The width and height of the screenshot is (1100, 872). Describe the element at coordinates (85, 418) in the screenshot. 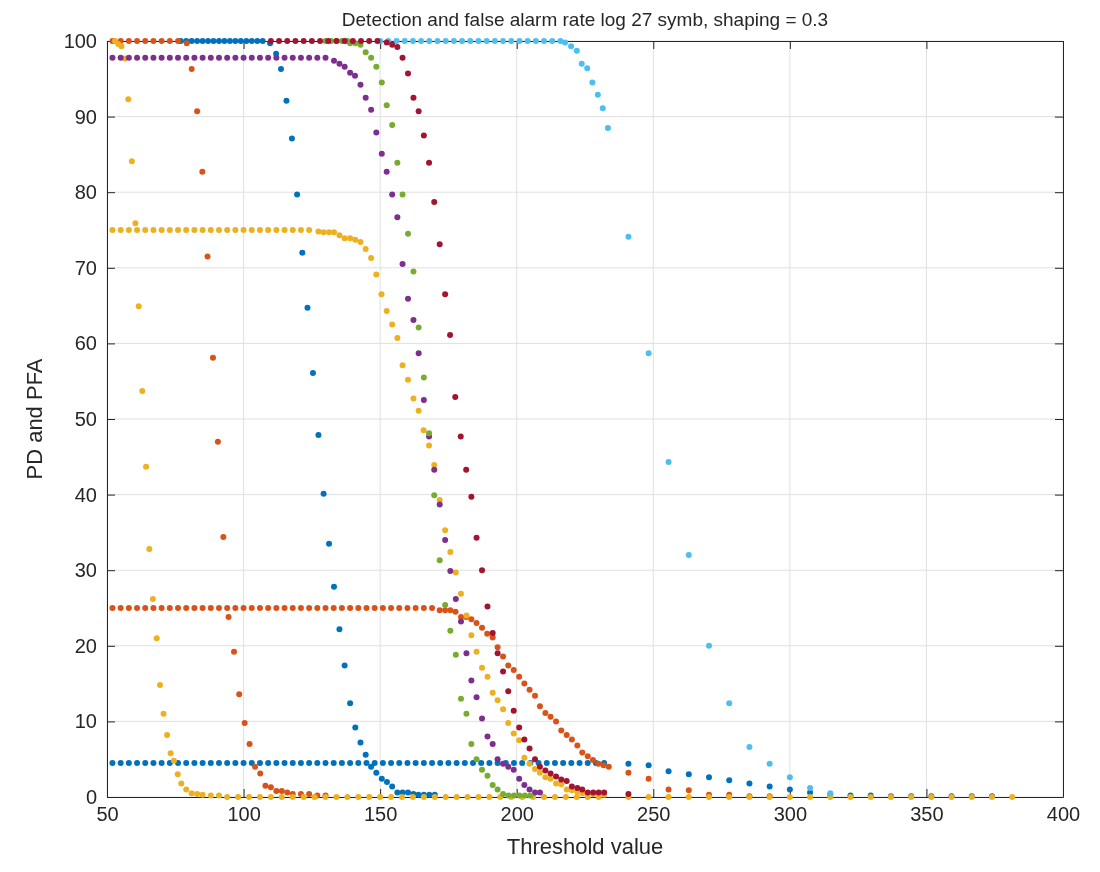

I see `y-tick-label: 50` at that location.